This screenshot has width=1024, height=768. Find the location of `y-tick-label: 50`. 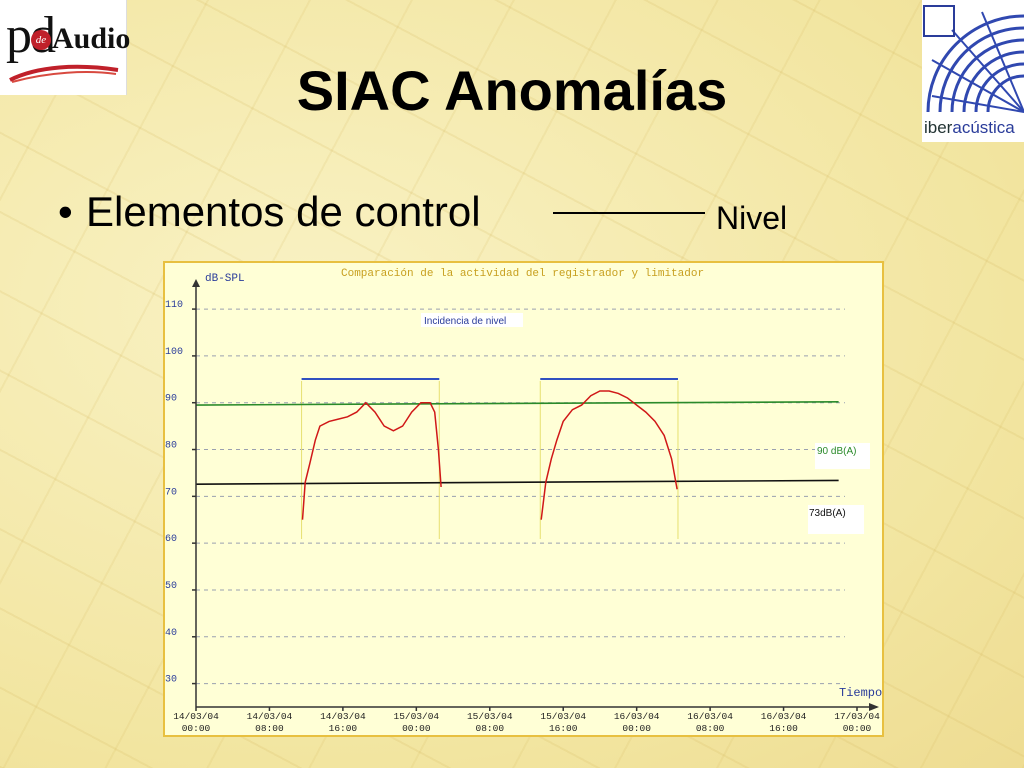

y-tick-label: 50 is located at coordinates (171, 586).